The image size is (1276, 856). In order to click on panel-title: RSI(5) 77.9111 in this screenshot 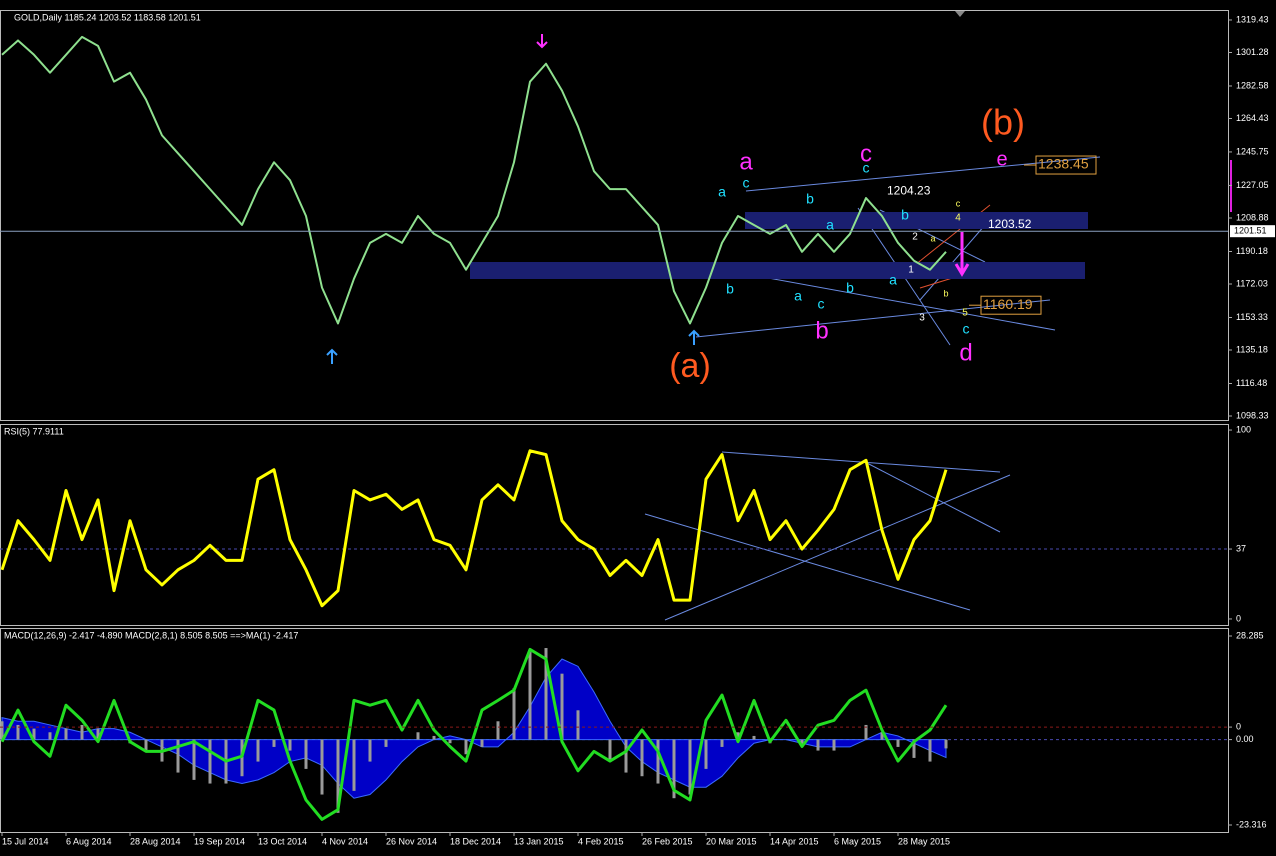, I will do `click(34, 431)`.